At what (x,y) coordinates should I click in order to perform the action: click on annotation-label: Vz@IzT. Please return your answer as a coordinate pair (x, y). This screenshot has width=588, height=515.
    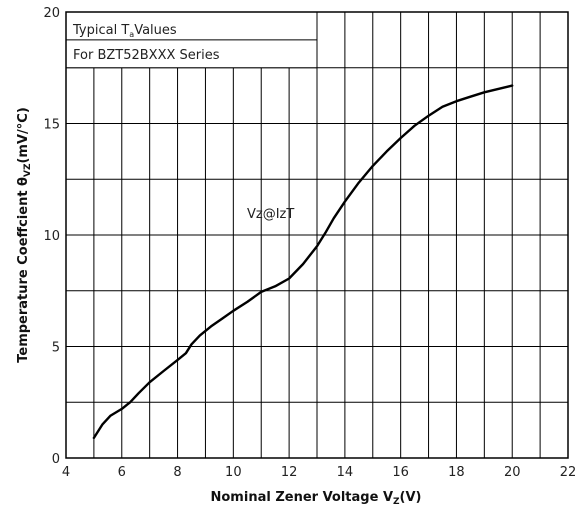
    Looking at the image, I should click on (270, 214).